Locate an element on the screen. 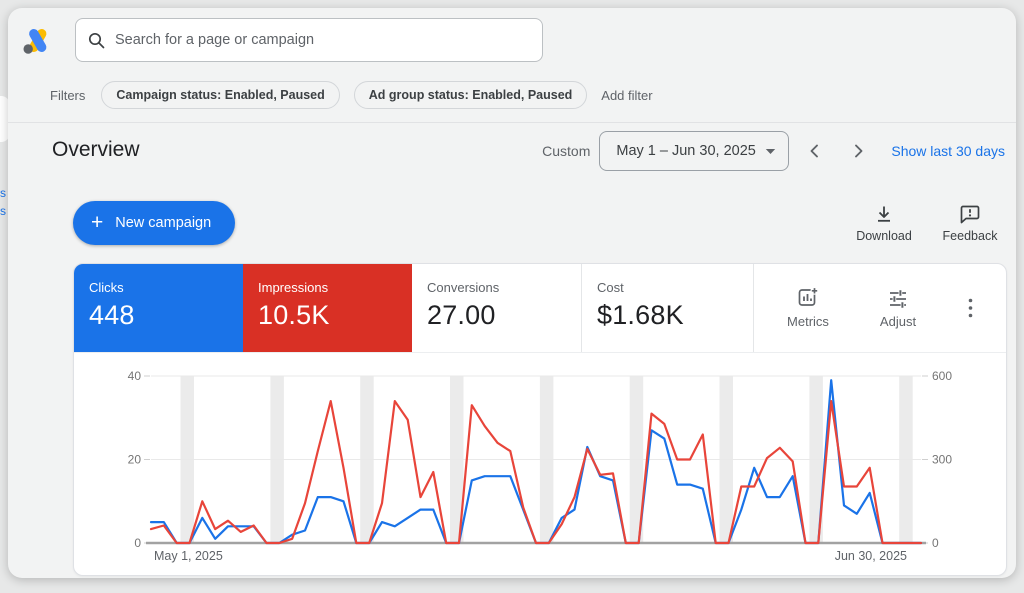 The height and width of the screenshot is (593, 1024). feedback-label: Feedback is located at coordinates (970, 236).